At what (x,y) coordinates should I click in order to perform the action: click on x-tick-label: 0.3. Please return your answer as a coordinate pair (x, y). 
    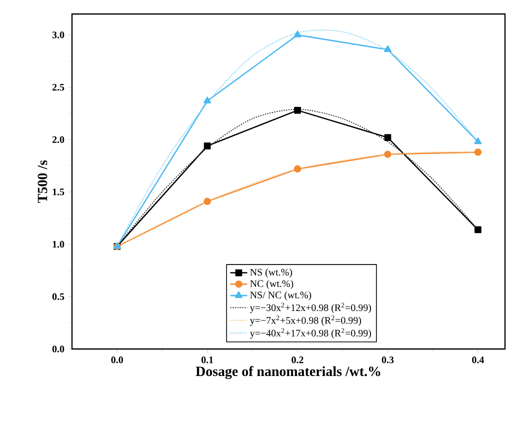
    Looking at the image, I should click on (388, 360).